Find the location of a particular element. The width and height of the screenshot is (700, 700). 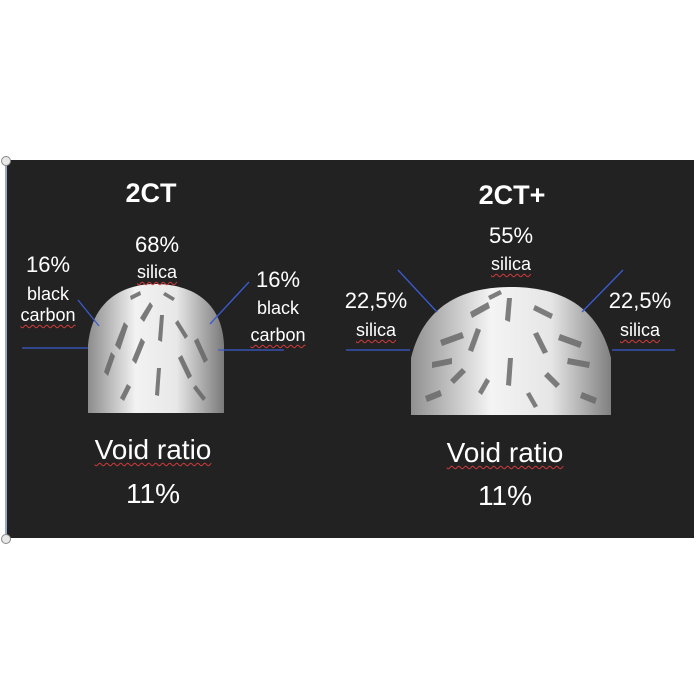

left-void-ratio-value: 11% is located at coordinates (153, 493).